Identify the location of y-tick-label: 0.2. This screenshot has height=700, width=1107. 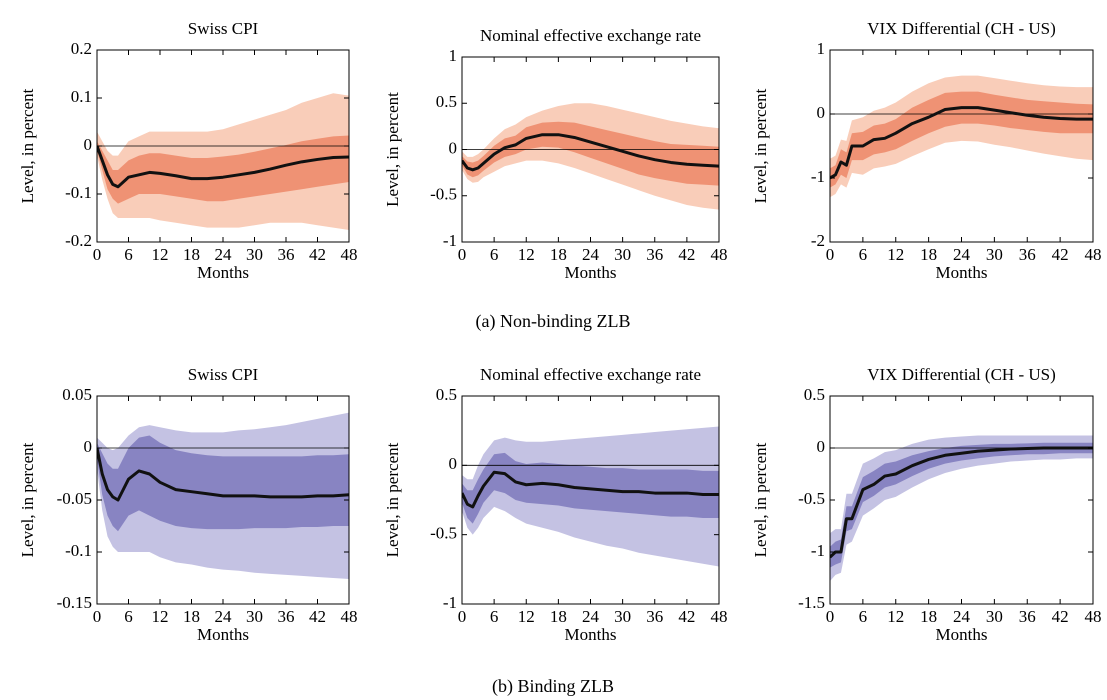
(81, 48).